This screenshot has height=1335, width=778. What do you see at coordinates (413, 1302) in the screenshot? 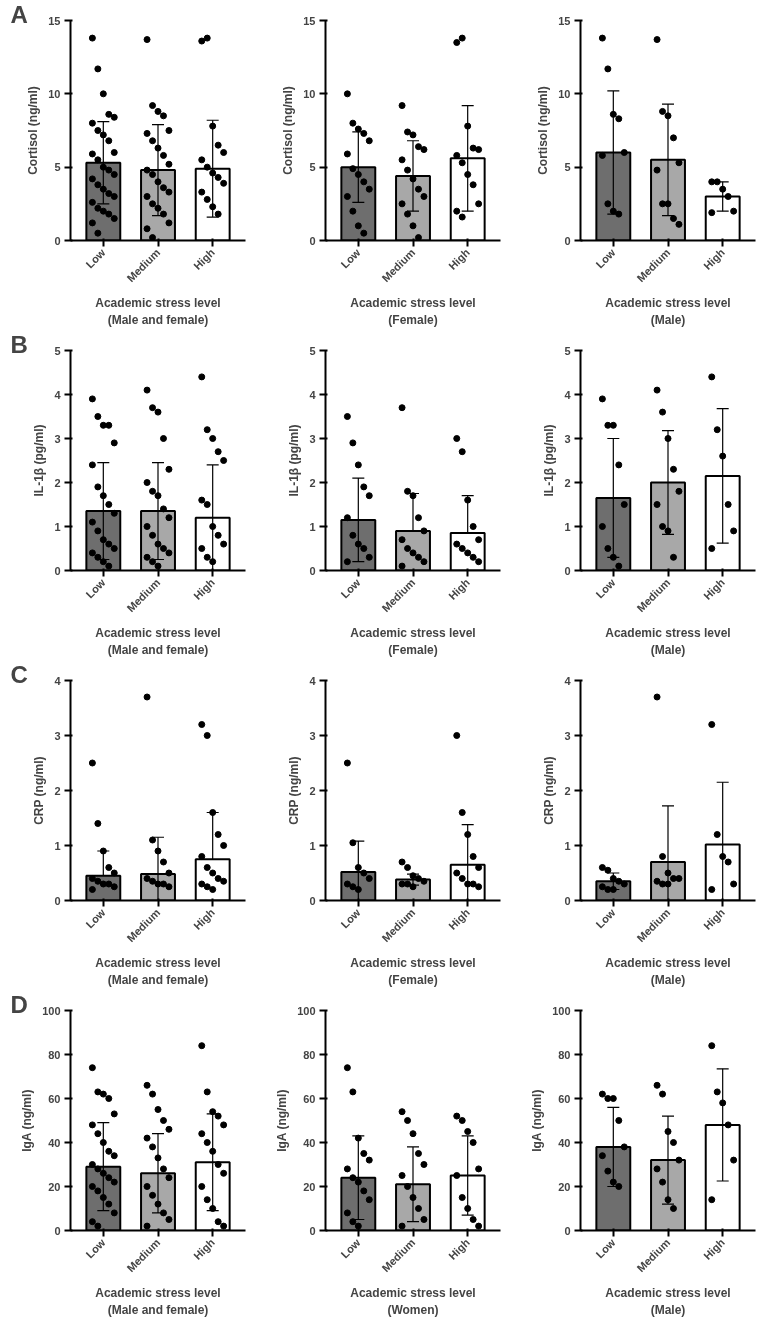
I see `x-axis-title: Academic stress level (Women)` at bounding box center [413, 1302].